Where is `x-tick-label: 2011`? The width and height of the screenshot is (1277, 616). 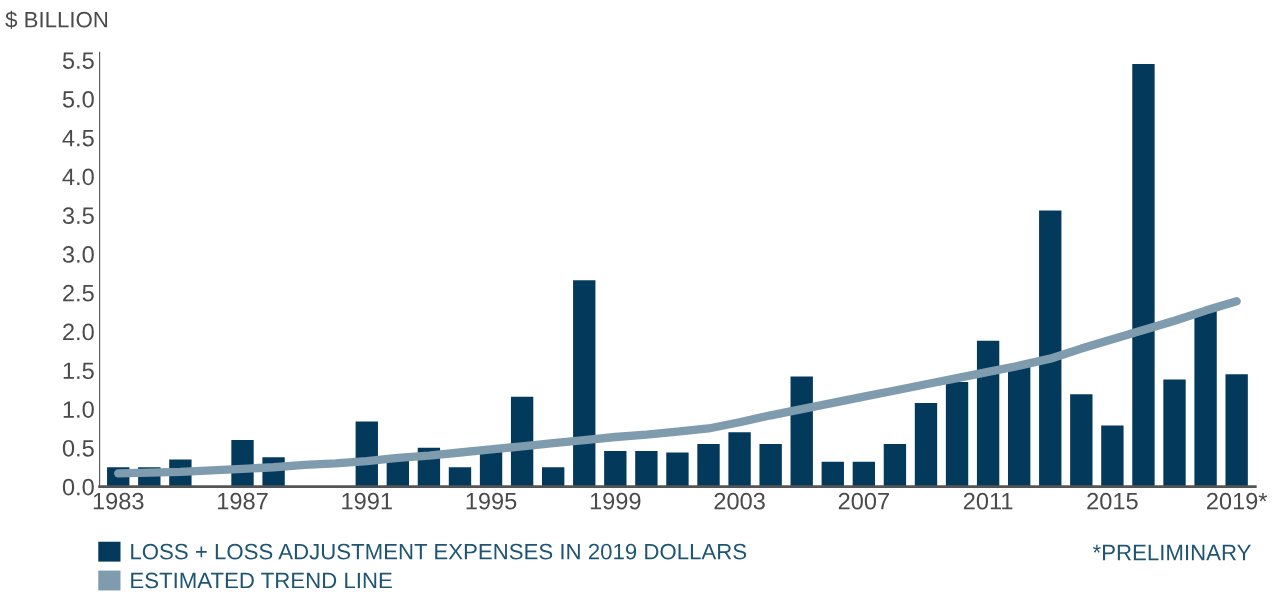 x-tick-label: 2011 is located at coordinates (988, 501).